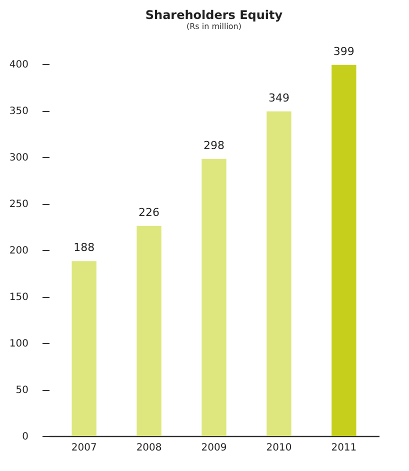  What do you see at coordinates (344, 448) in the screenshot?
I see `x-tick-label: 2011` at bounding box center [344, 448].